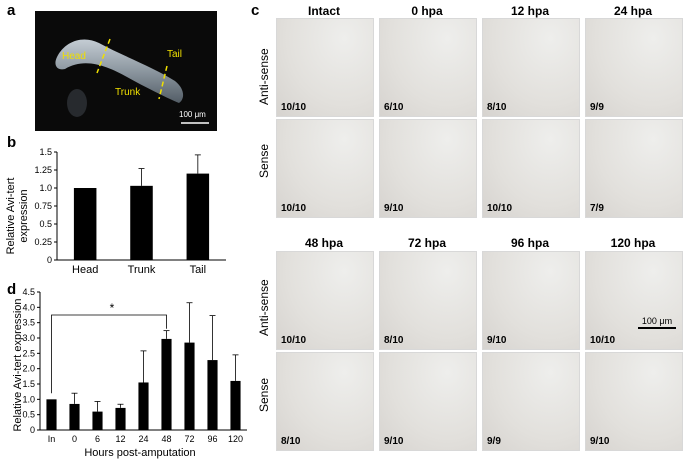  What do you see at coordinates (634, 168) in the screenshot?
I see `micrograph: 7/9` at bounding box center [634, 168].